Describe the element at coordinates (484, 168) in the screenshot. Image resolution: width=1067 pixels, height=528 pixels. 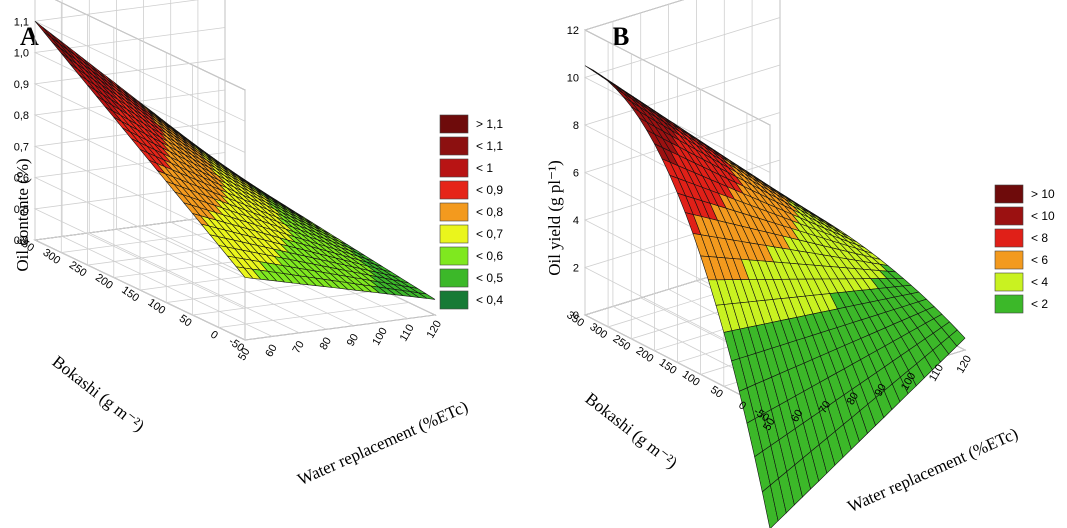
I see `legend-label: < 1` at that location.